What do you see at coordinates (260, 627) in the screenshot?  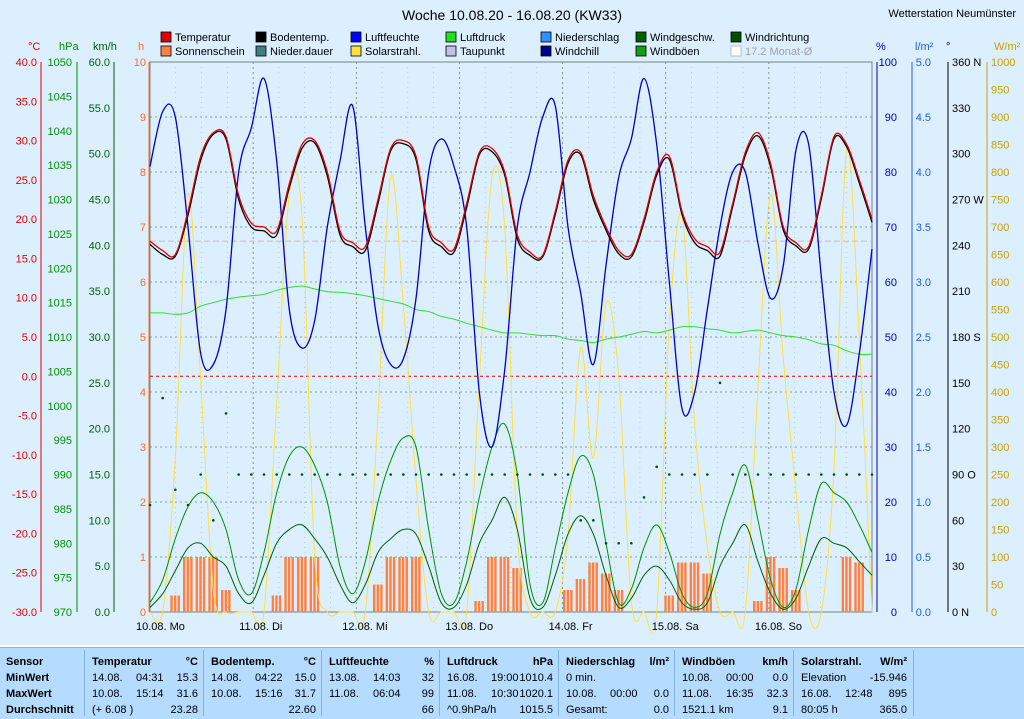 I see `day-label: 11.08. Di` at bounding box center [260, 627].